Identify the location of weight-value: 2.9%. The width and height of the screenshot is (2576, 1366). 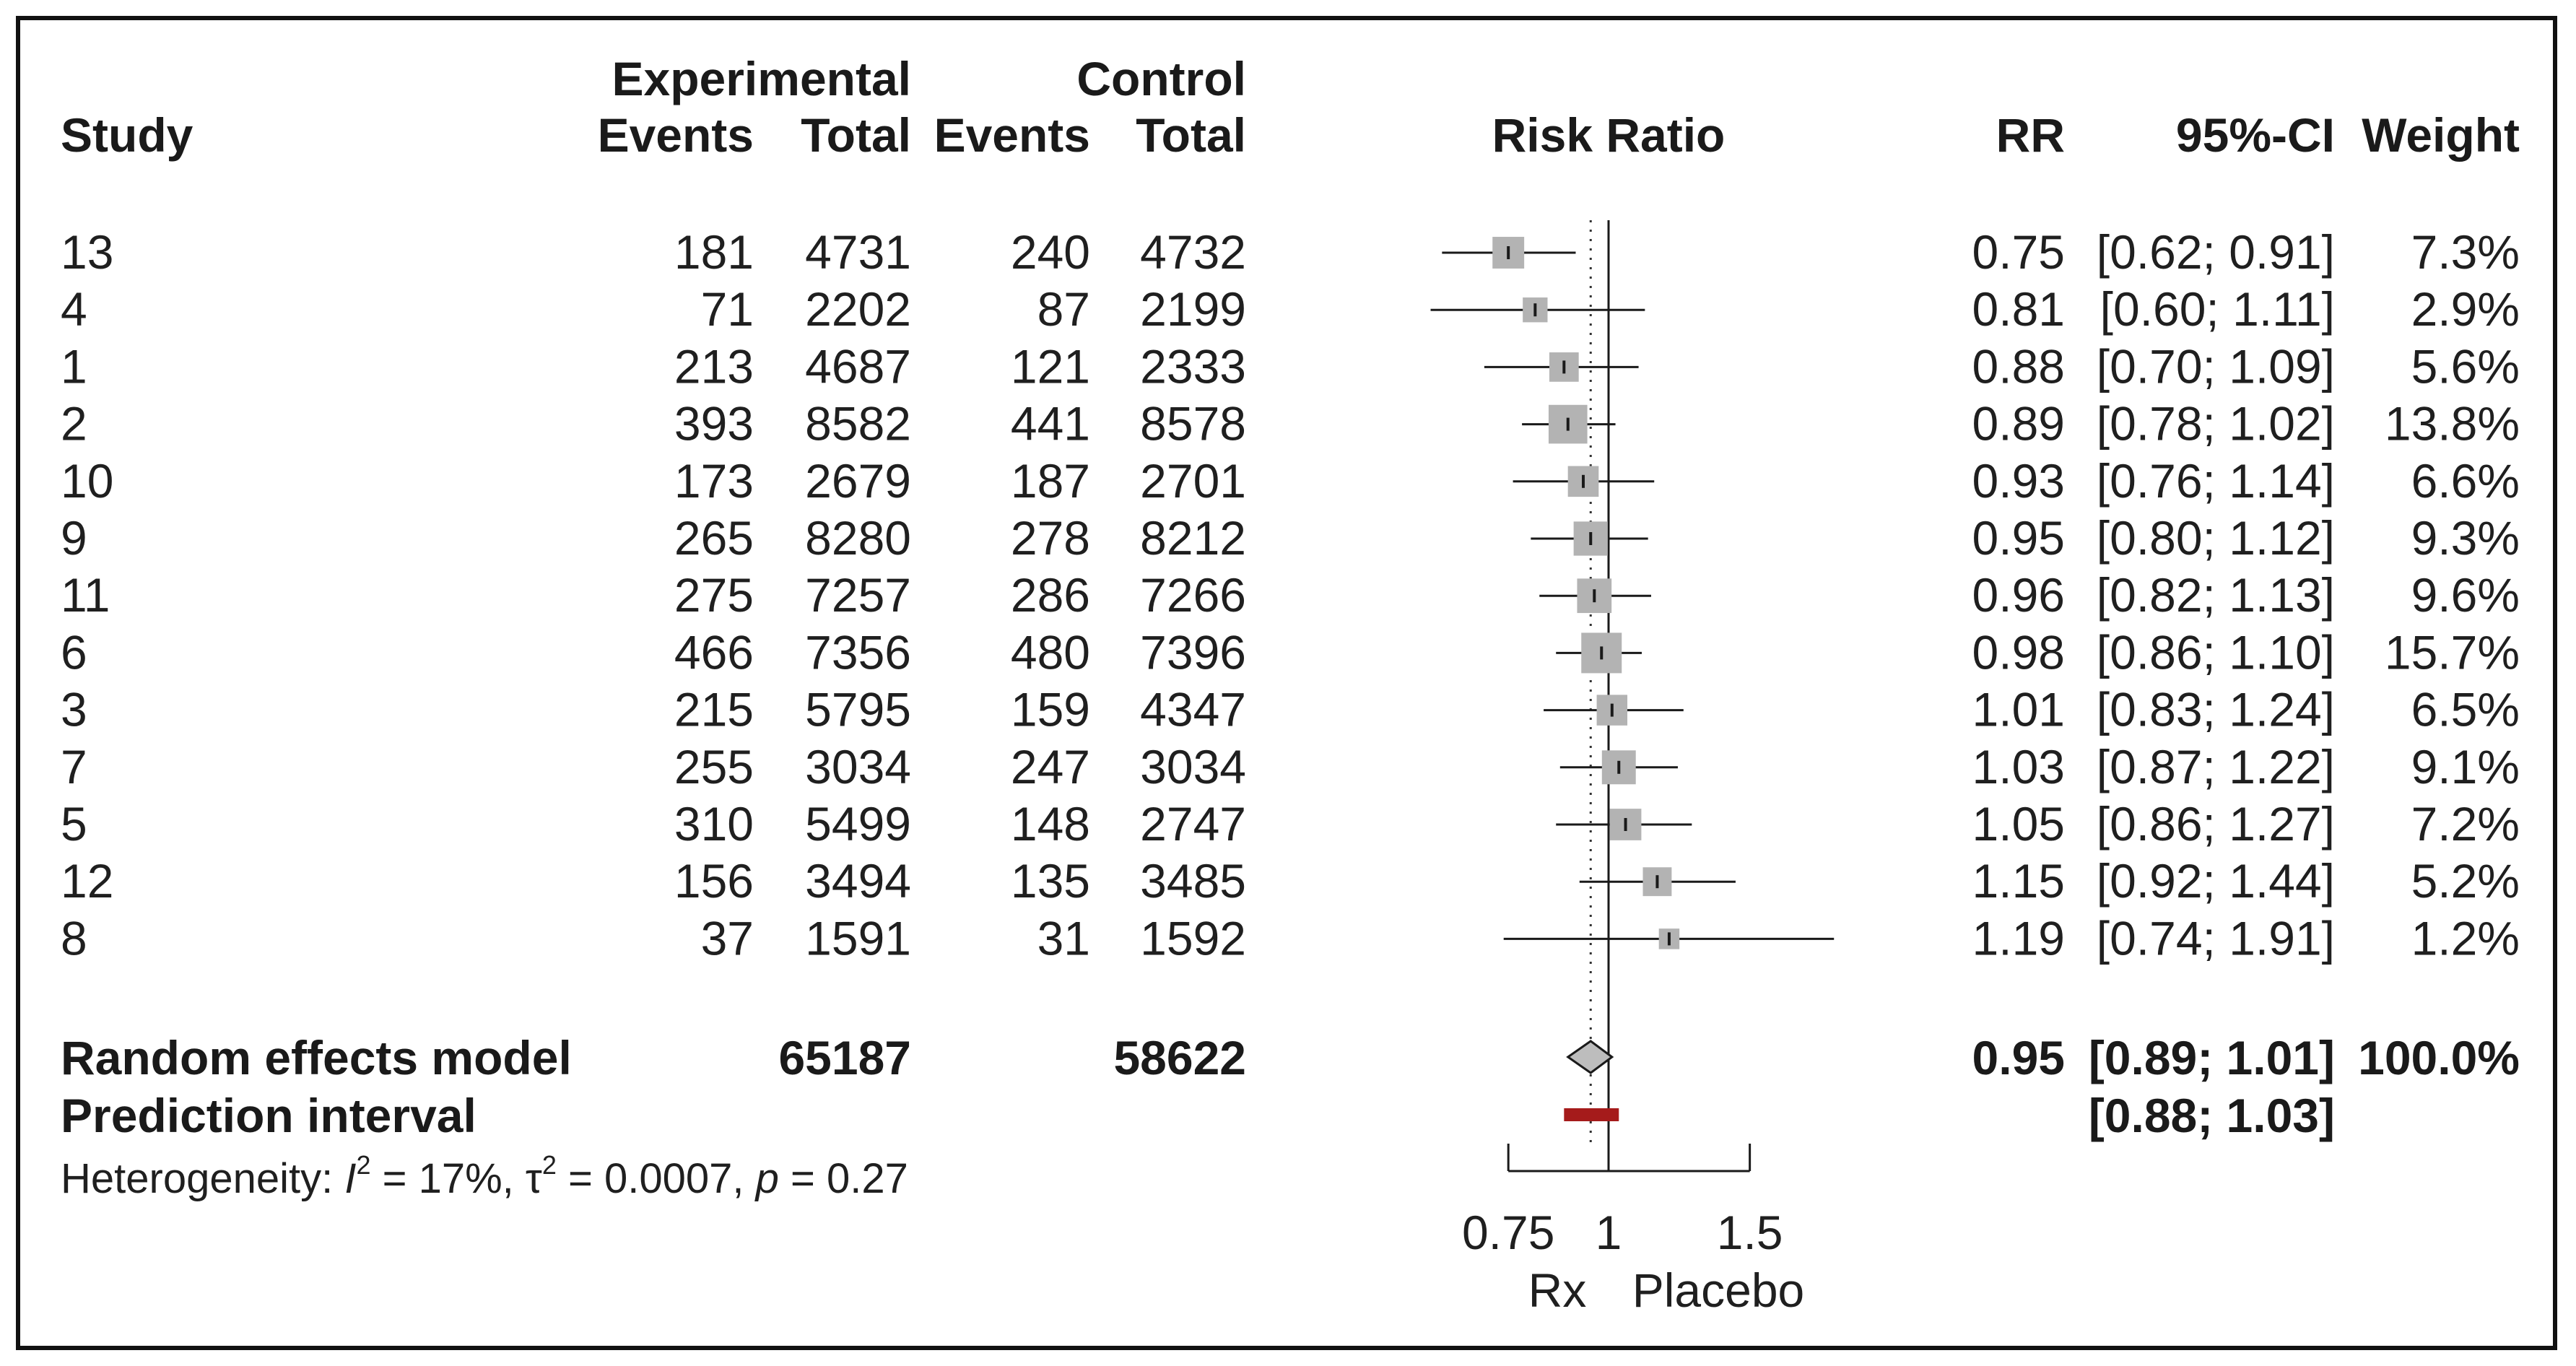
(2465, 309).